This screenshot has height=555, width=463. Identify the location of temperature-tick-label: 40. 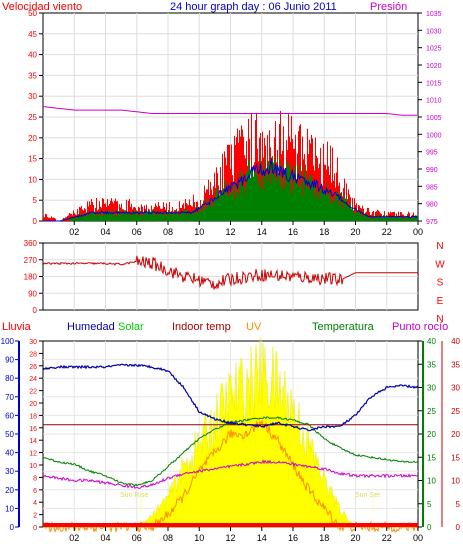
(431, 341).